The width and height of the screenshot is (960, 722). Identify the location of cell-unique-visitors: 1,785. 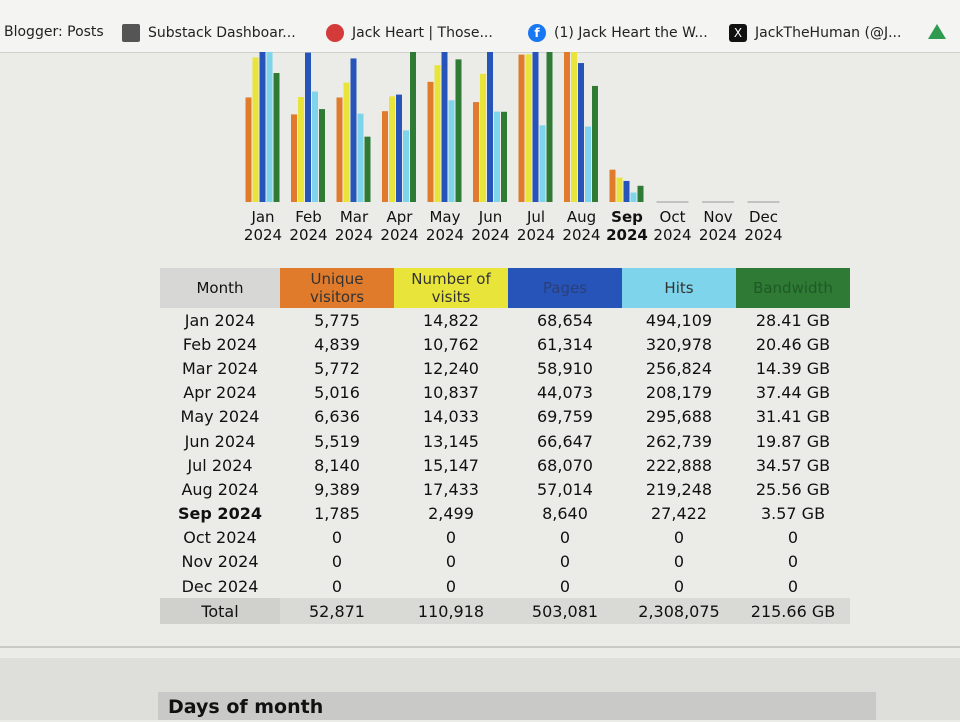
(337, 514).